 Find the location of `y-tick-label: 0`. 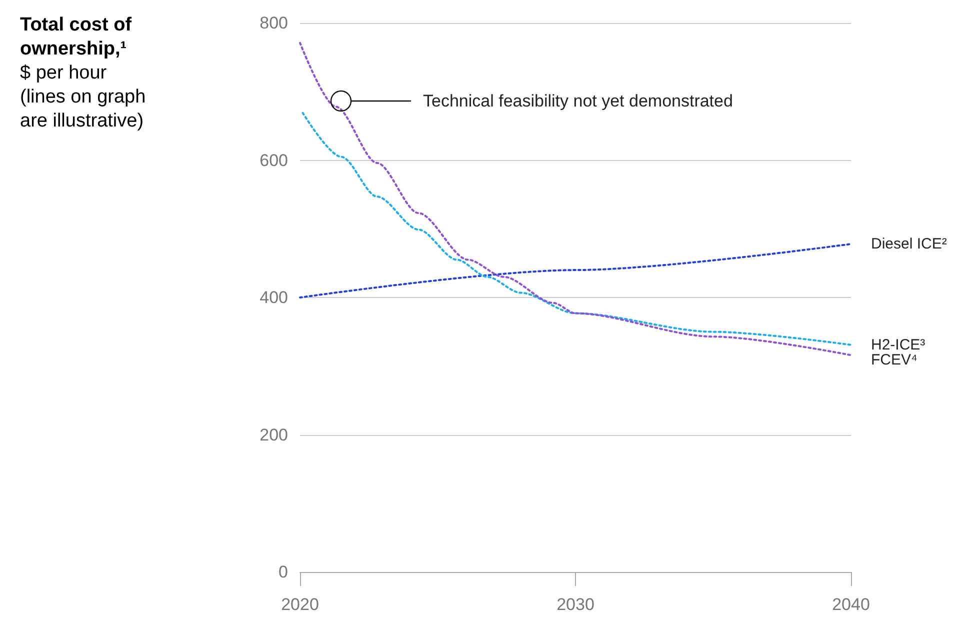

y-tick-label: 0 is located at coordinates (283, 572).